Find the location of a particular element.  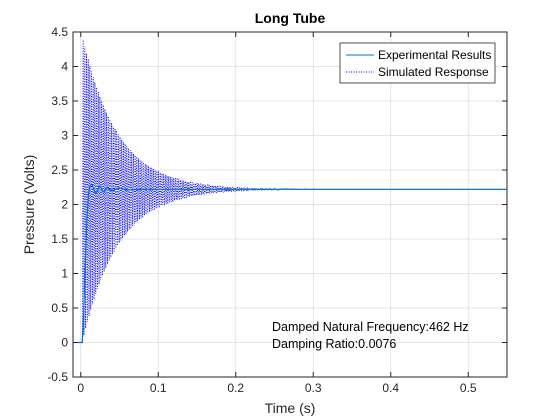

annotation-damping: Damping Ratio:0.0076 is located at coordinates (334, 344).